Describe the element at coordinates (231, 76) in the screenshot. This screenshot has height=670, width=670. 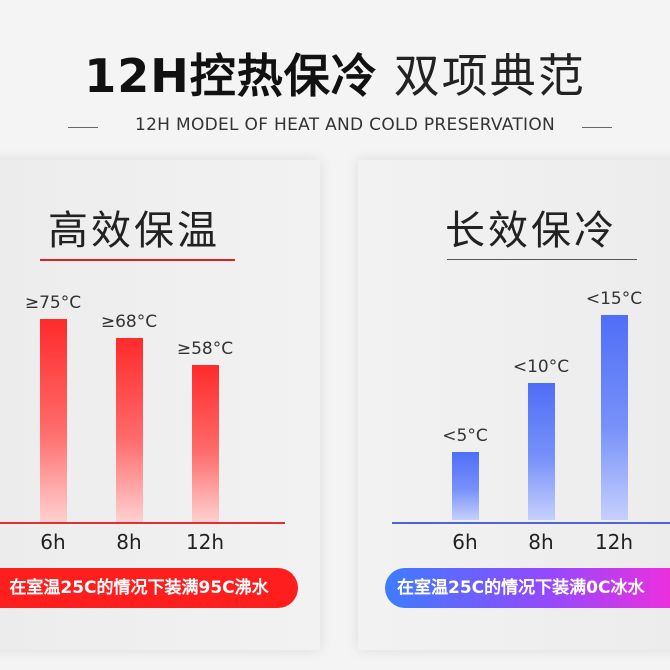
I see `title-bold-text: 12H控热保冷` at that location.